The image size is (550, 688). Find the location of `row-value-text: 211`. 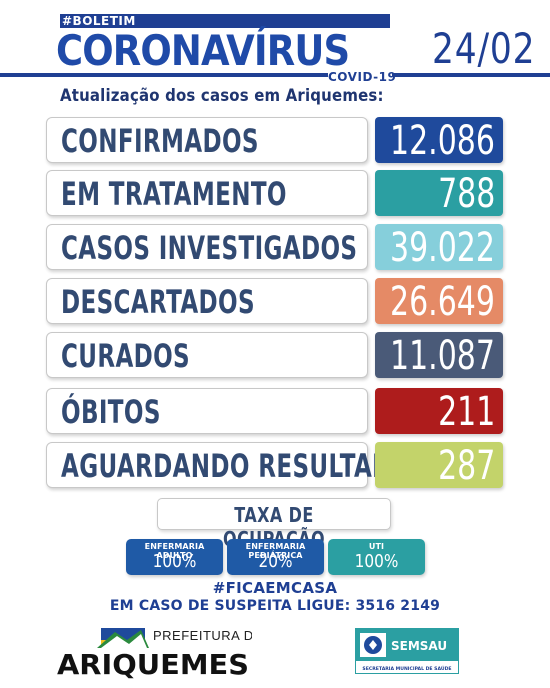

row-value-text: 211 is located at coordinates (466, 412).